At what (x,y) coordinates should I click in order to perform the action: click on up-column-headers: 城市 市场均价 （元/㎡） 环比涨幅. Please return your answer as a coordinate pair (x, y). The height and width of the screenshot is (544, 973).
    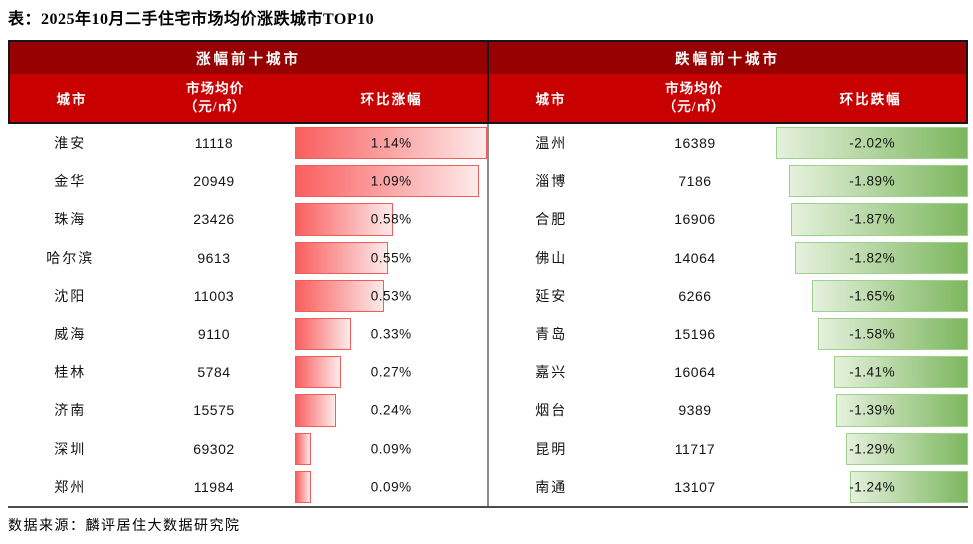
    Looking at the image, I should click on (248, 98).